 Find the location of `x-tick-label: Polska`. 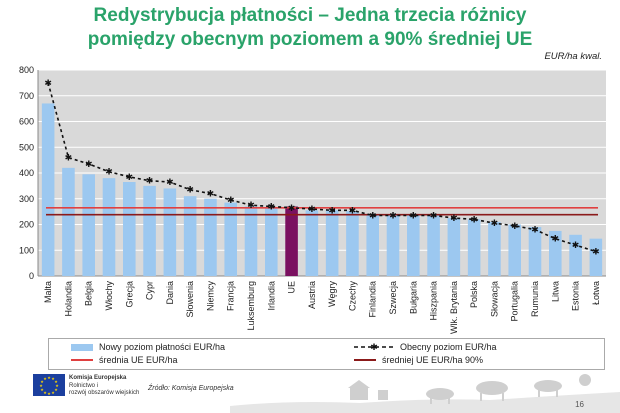

x-tick-label: Polska is located at coordinates (474, 294).